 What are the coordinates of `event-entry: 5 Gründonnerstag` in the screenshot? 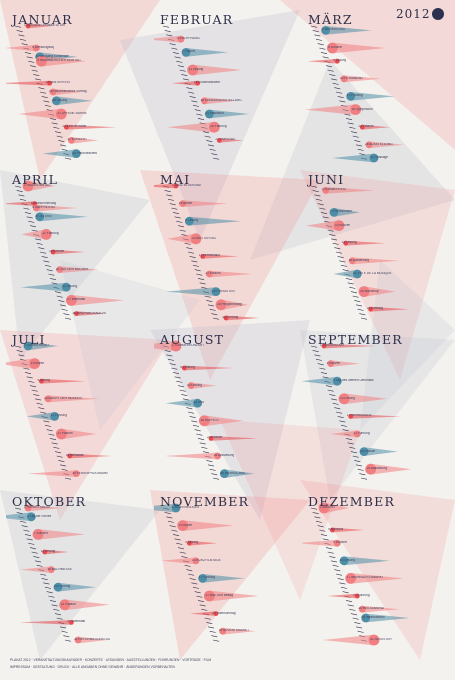 It's located at (43, 203).